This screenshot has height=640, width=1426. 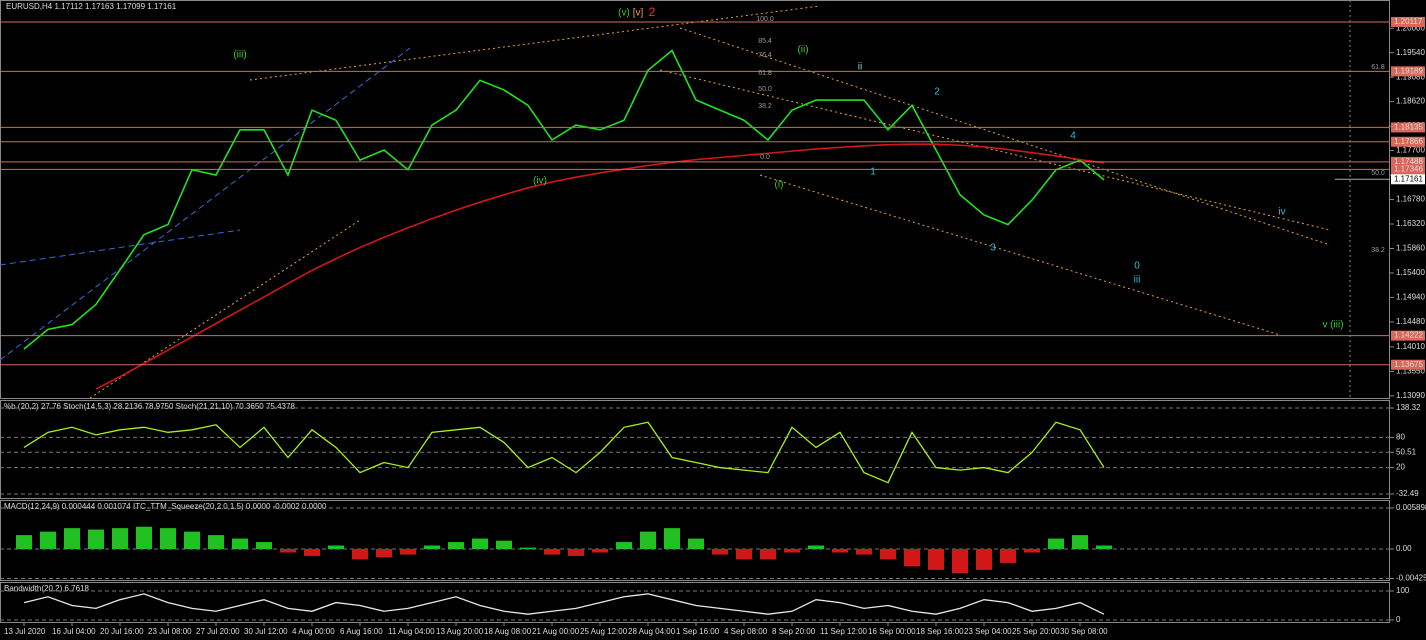 What do you see at coordinates (122, 631) in the screenshot?
I see `x-tick-label: 20 Jul 16:00` at bounding box center [122, 631].